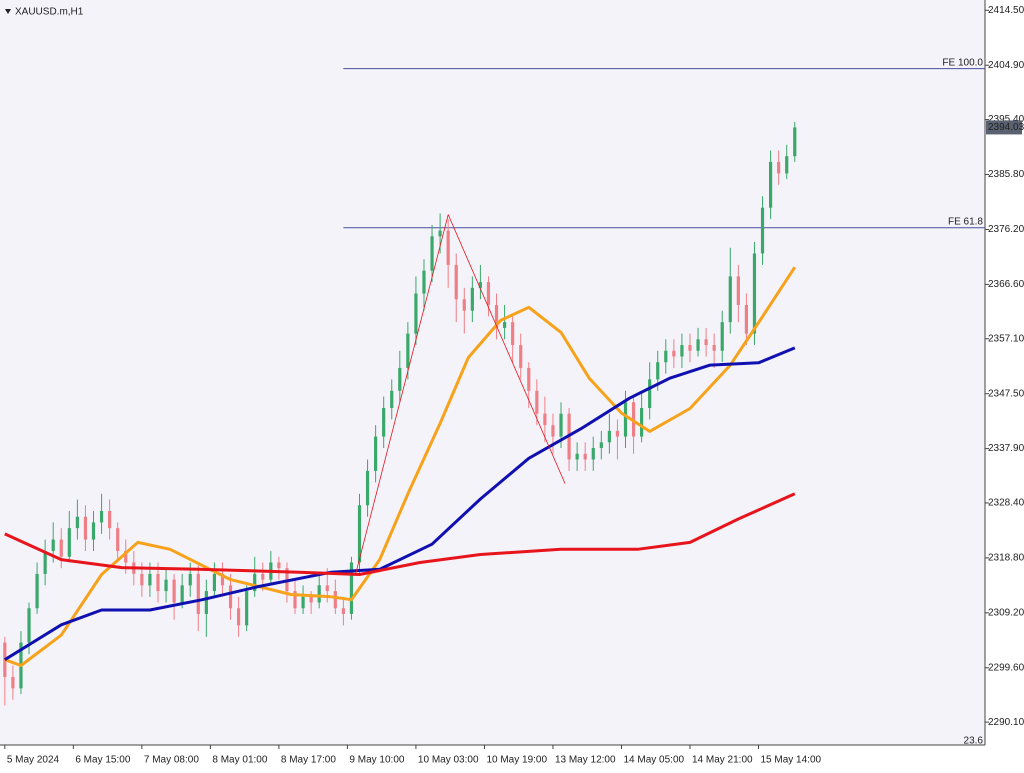 The width and height of the screenshot is (1024, 773). What do you see at coordinates (400, 534) in the screenshot?
I see `moving-average` at bounding box center [400, 534].